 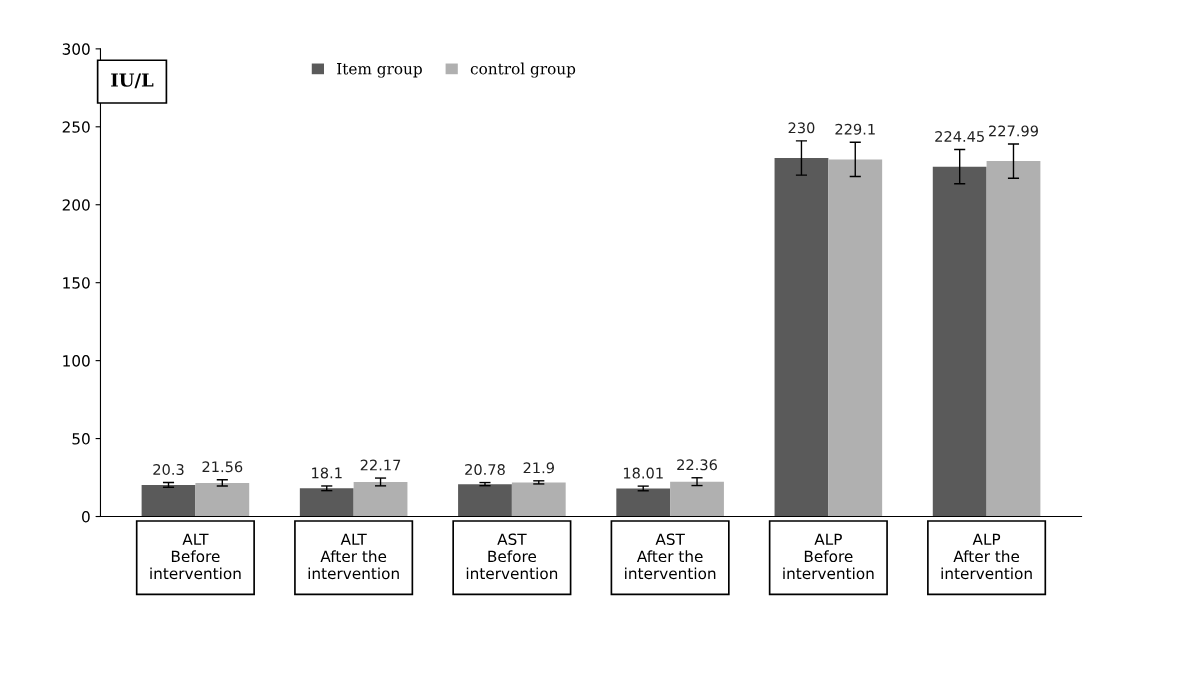 I want to click on x-tick-label: ALP After the intervention, so click(x=986, y=556).